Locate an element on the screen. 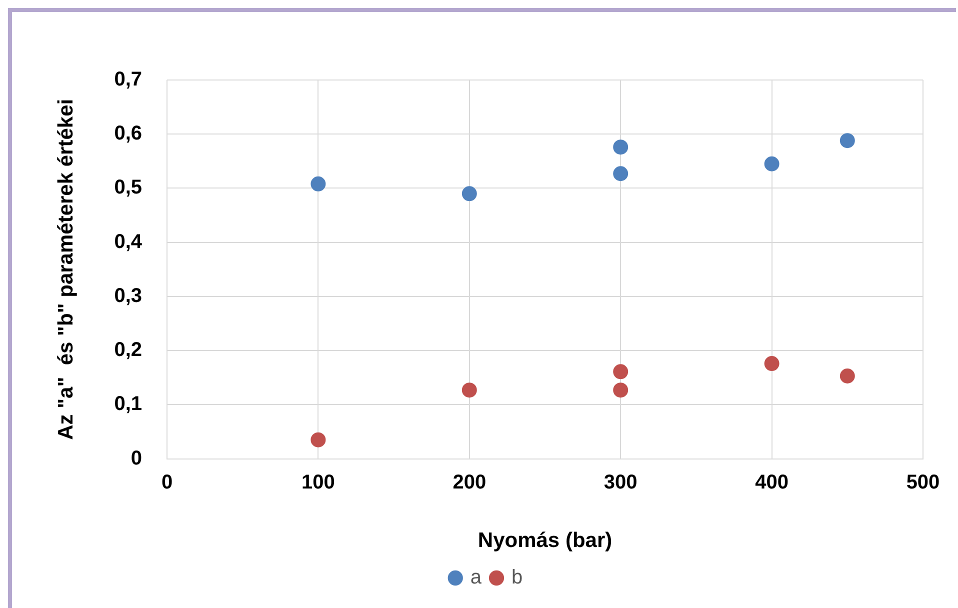  y-tick-label: 0,4 is located at coordinates (128, 241).